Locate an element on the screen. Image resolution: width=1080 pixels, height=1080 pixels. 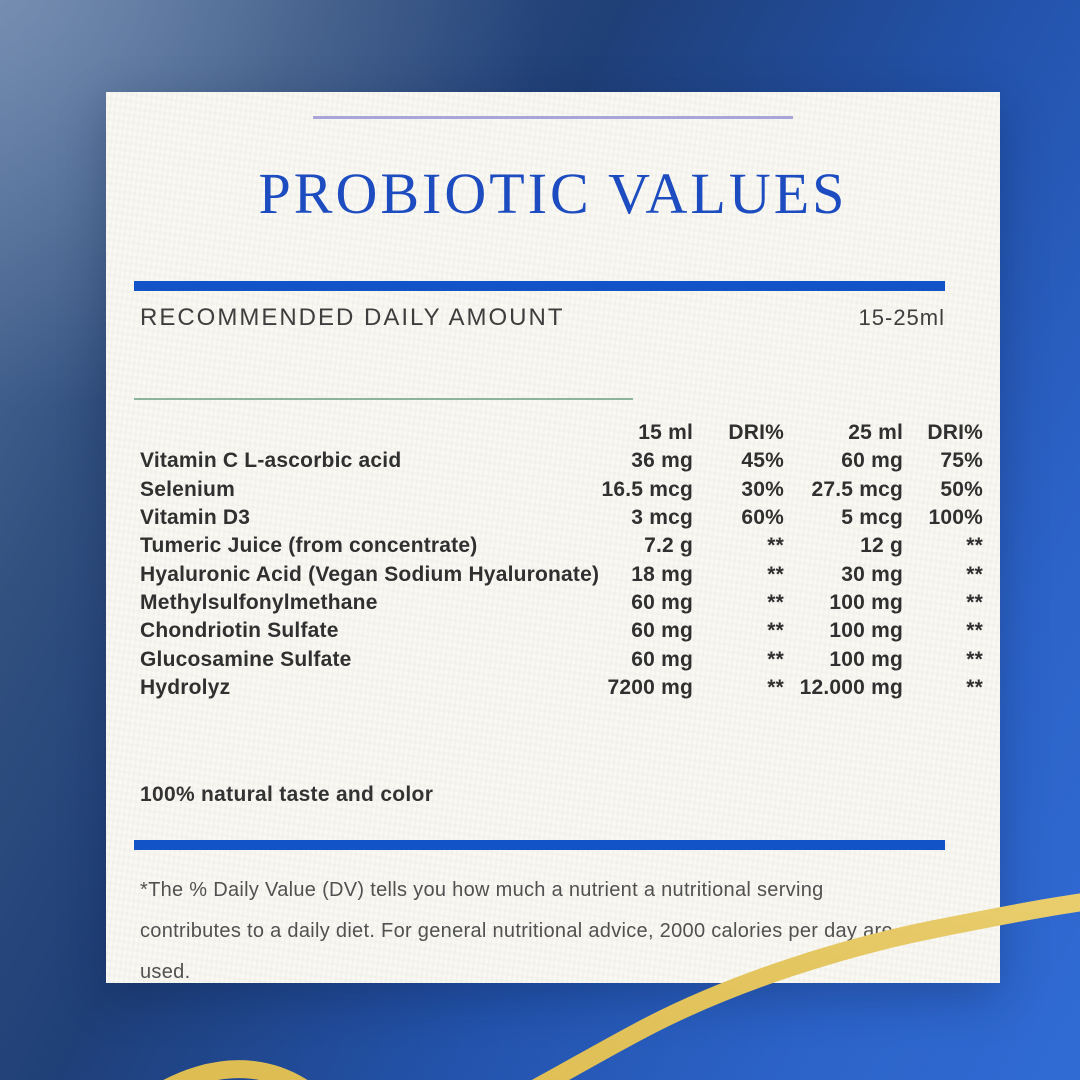
nutrient-value: 30% is located at coordinates (762, 489).